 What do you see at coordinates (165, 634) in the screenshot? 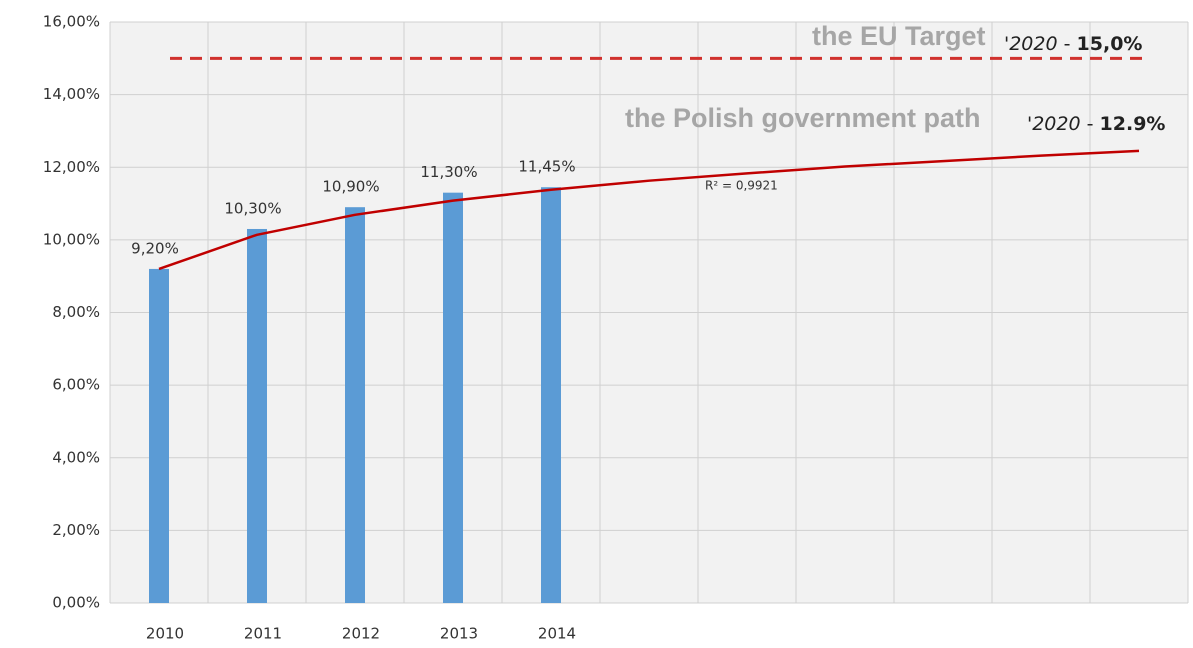
I see `x-tick-label: 2010` at bounding box center [165, 634].